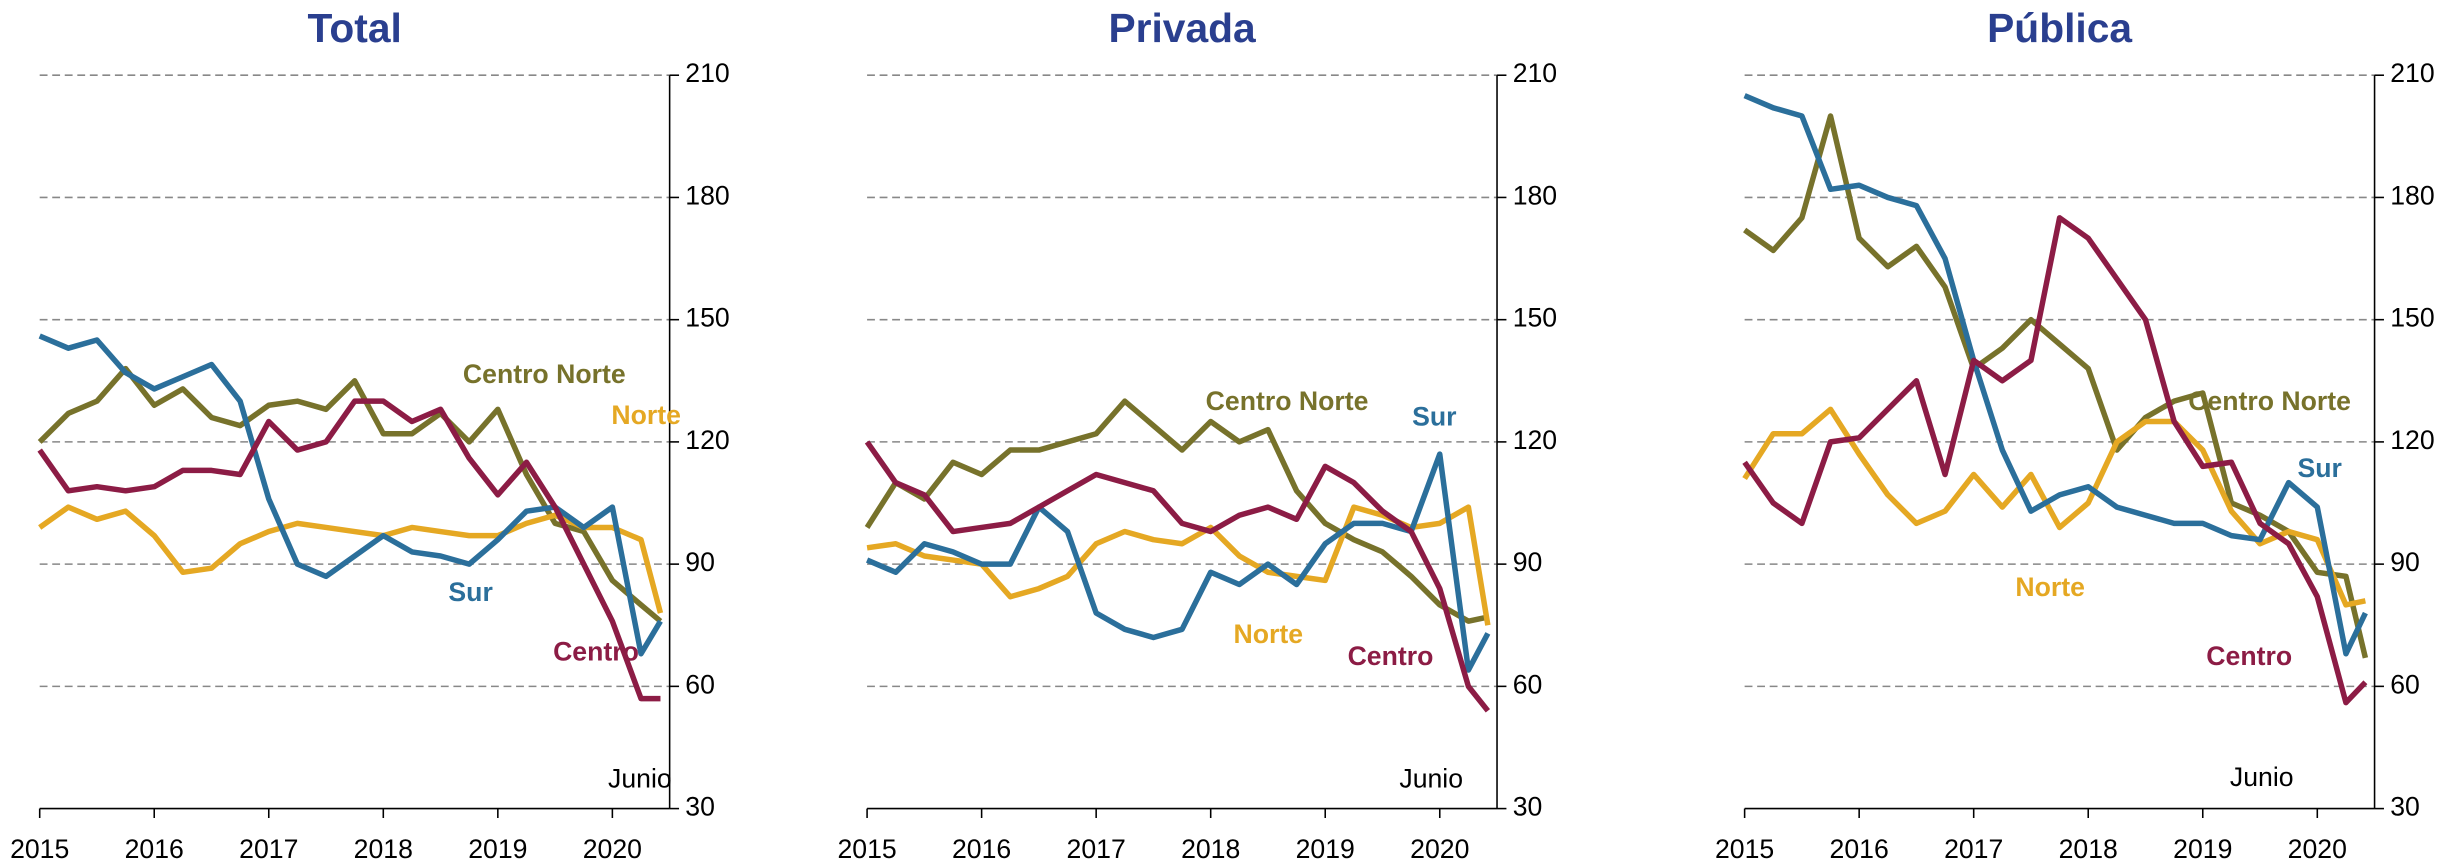 This screenshot has height=865, width=2455. What do you see at coordinates (355, 28) in the screenshot?
I see `chart-title: Total` at bounding box center [355, 28].